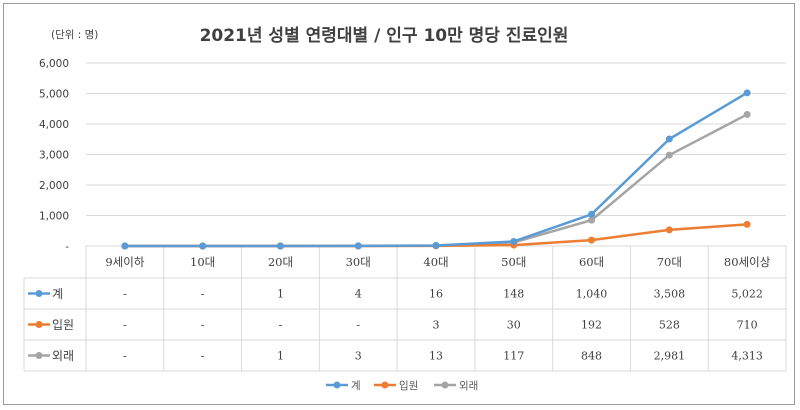 The height and width of the screenshot is (410, 800). I want to click on total-cell: 1, so click(280, 294).